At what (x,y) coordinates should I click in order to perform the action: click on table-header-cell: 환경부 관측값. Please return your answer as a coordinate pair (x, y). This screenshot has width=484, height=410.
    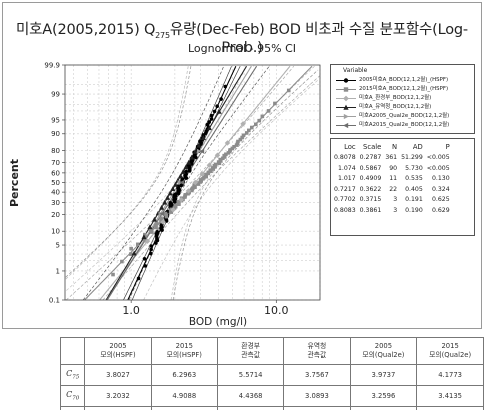
    Looking at the image, I should click on (250, 351).